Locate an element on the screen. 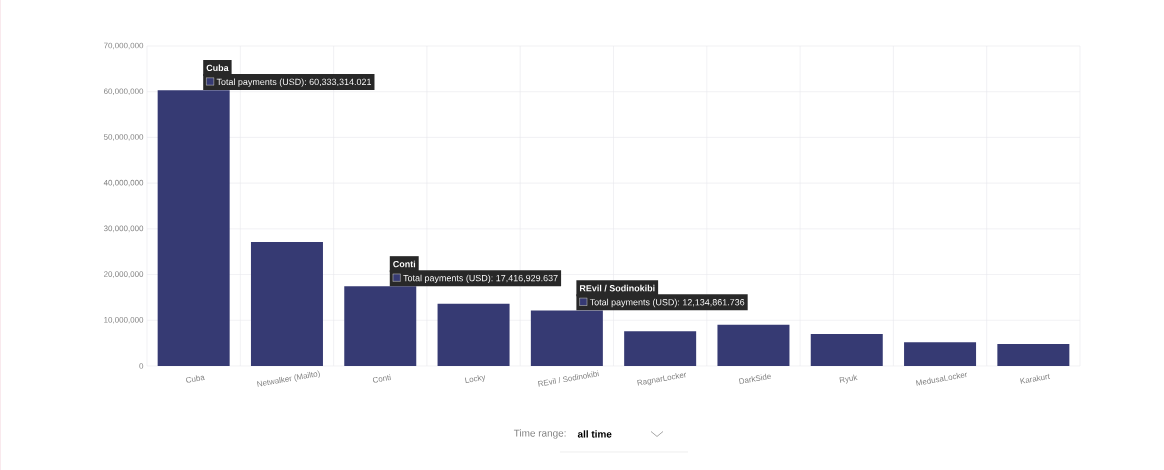  annotation: Cuba is located at coordinates (217, 68).